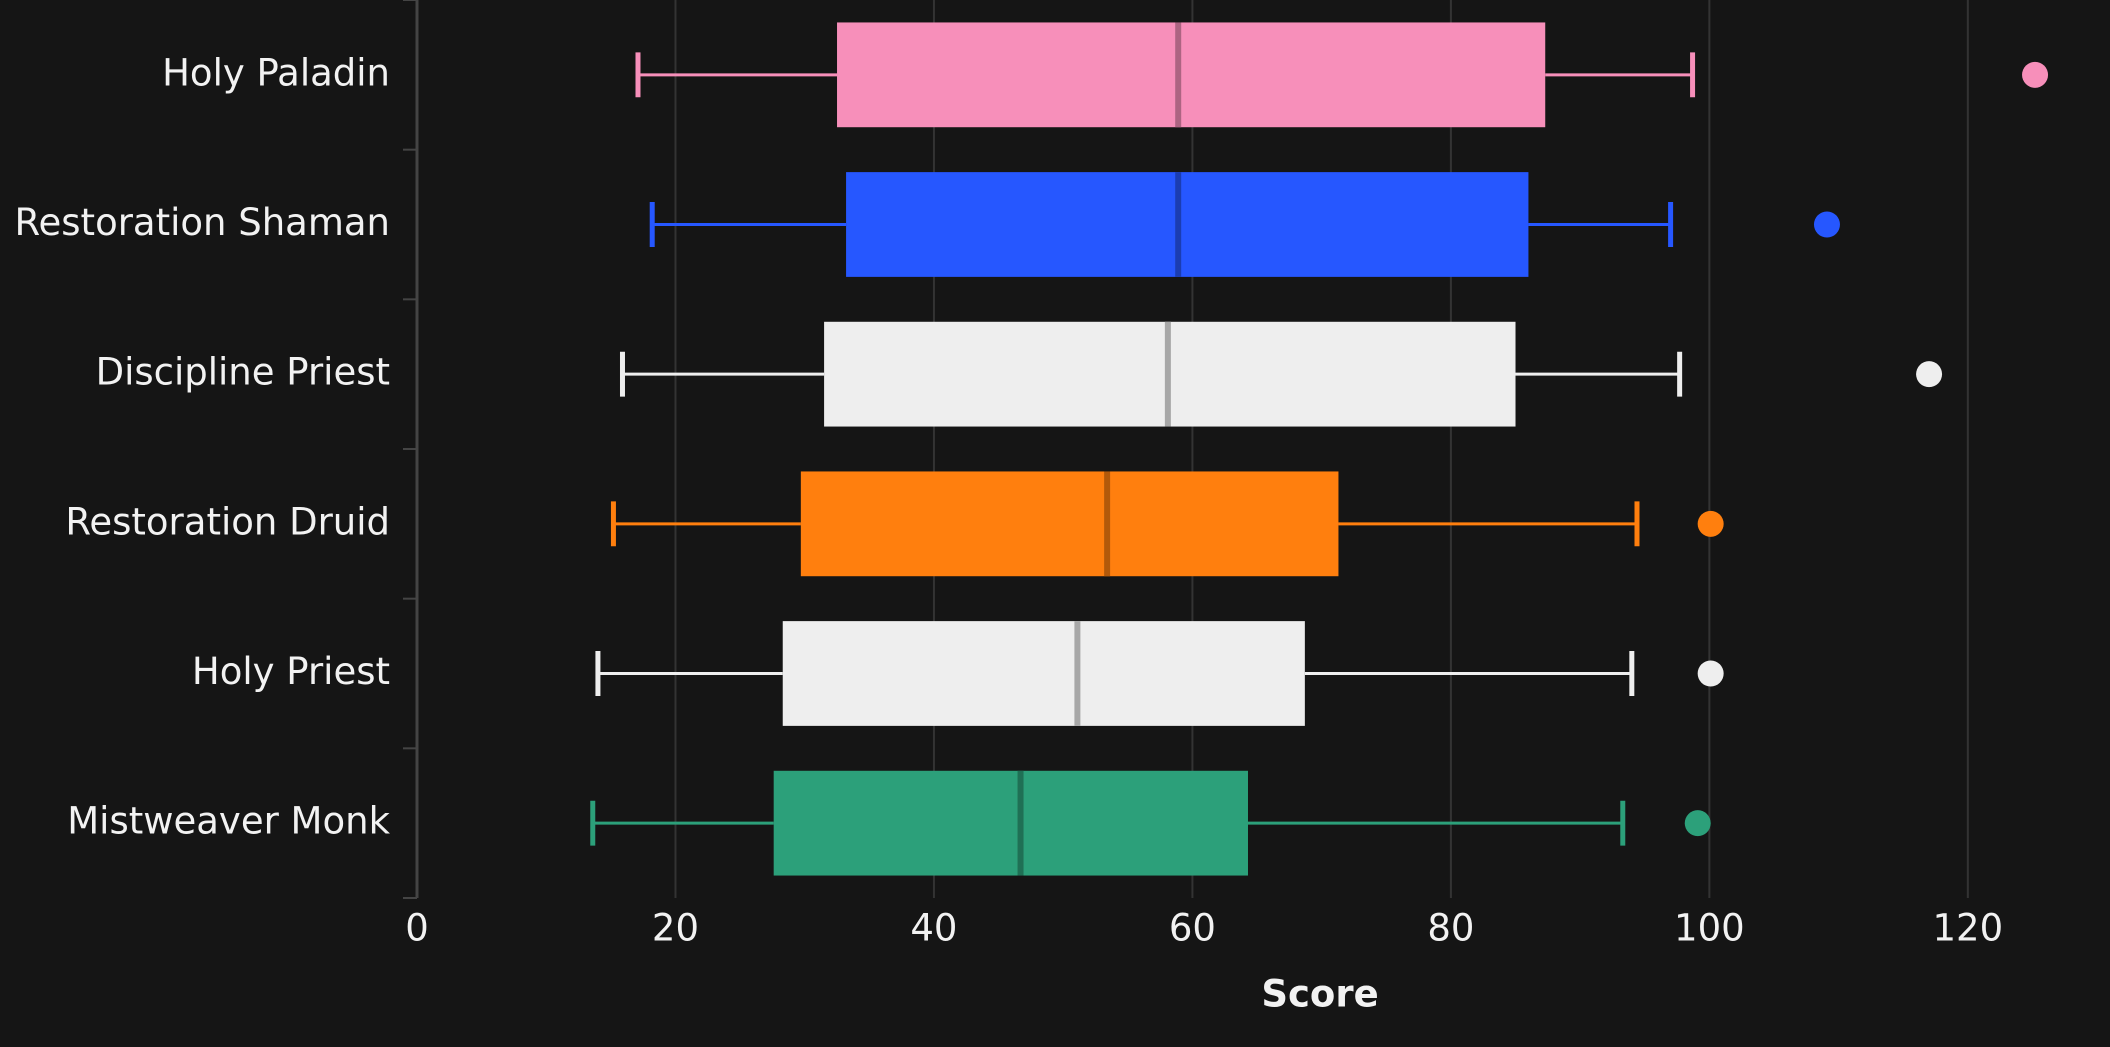 The width and height of the screenshot is (2110, 1047). What do you see at coordinates (228, 821) in the screenshot?
I see `y-tick-label: Mistweaver Monk` at bounding box center [228, 821].